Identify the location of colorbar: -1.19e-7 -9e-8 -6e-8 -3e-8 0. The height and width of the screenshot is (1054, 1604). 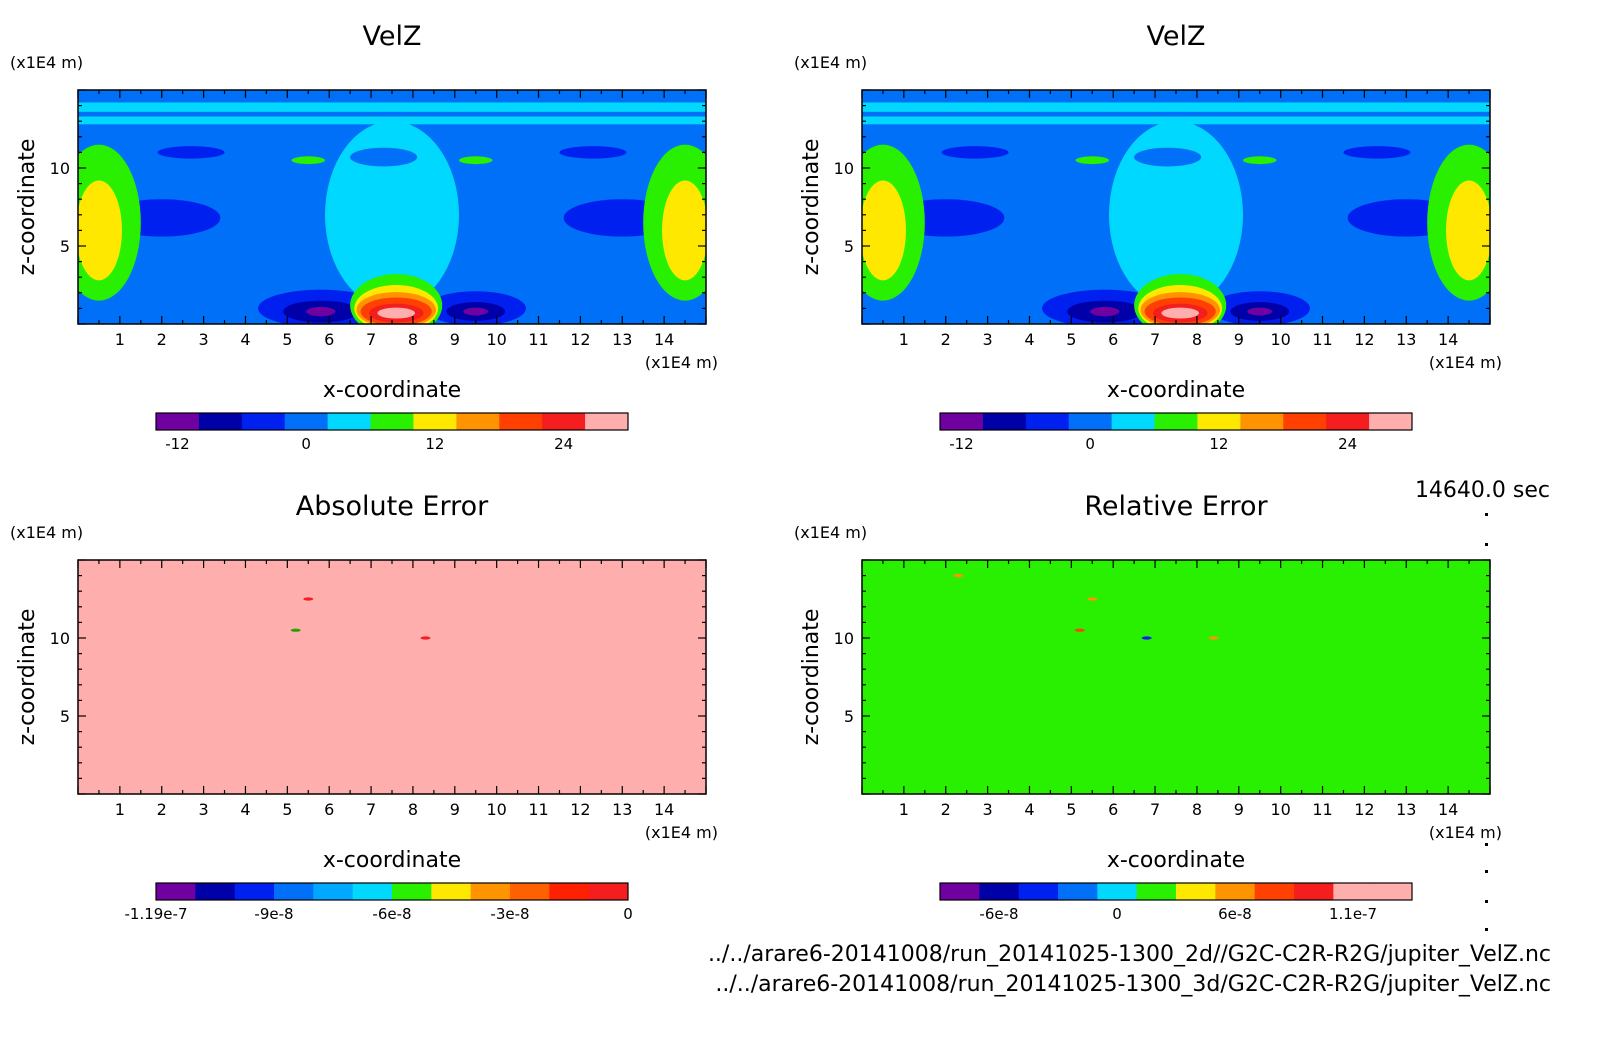
(379, 902).